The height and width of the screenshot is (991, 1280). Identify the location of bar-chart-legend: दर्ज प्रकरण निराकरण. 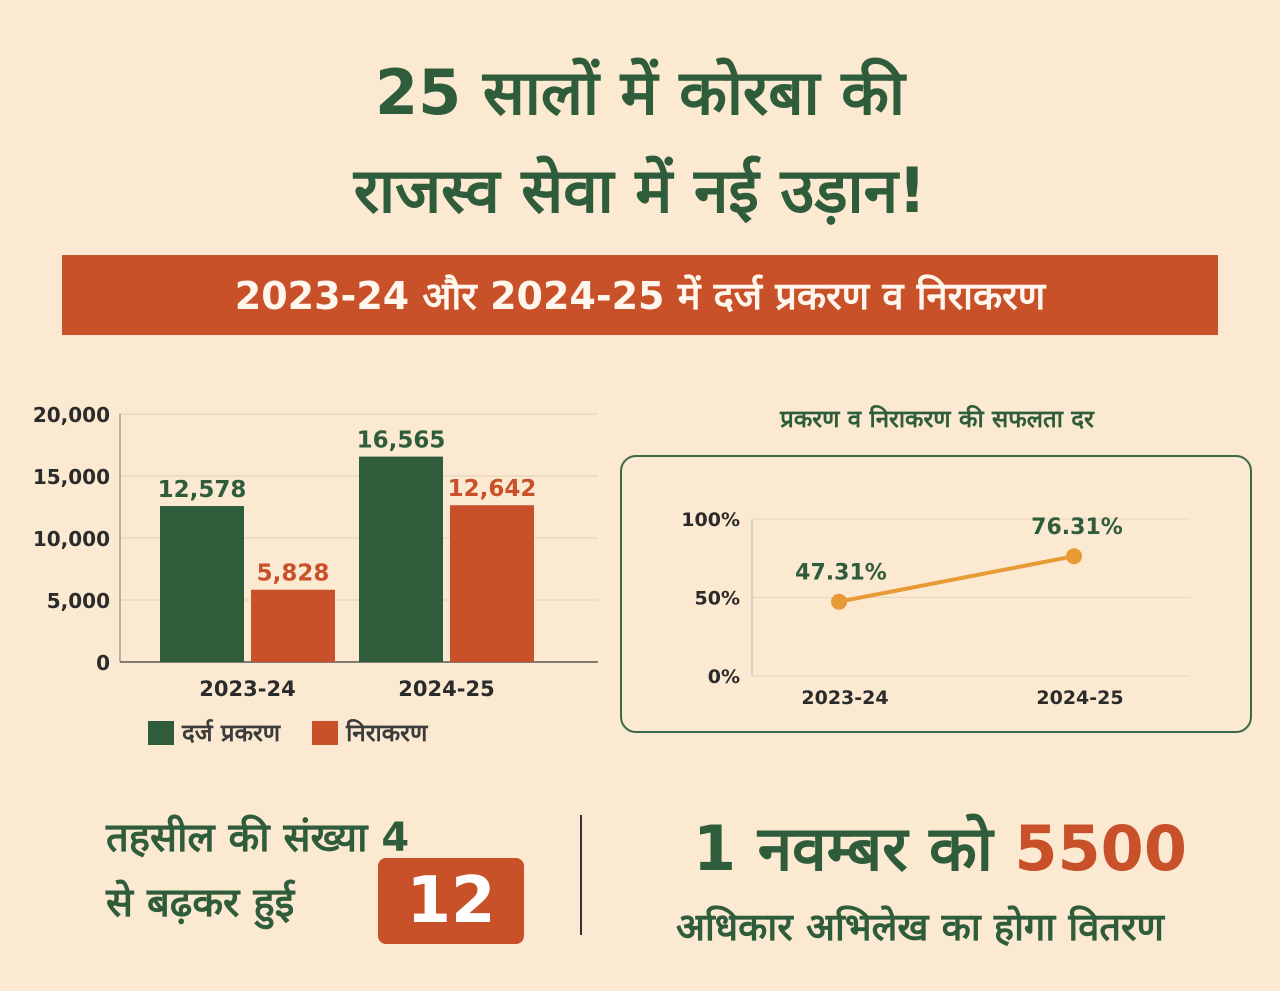
(296, 732).